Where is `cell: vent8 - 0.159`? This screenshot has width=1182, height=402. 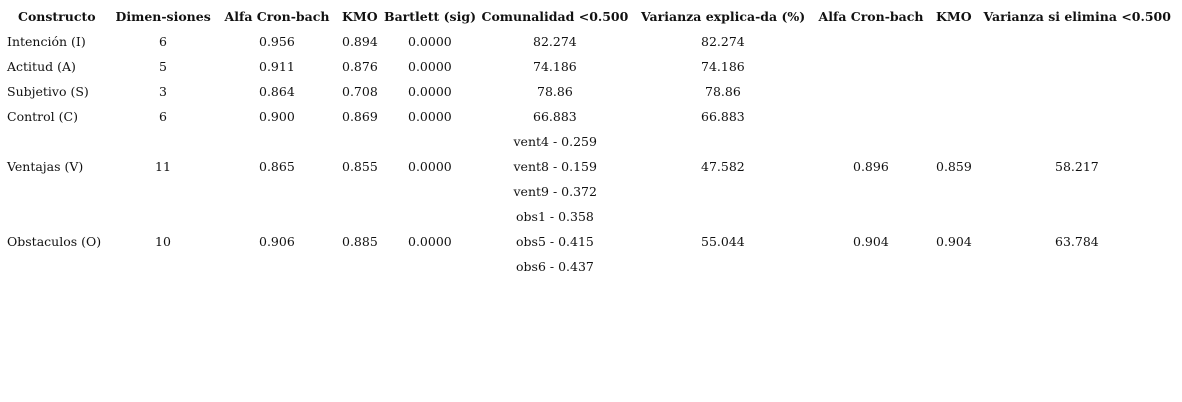
cell: vent8 - 0.159 is located at coordinates (555, 166).